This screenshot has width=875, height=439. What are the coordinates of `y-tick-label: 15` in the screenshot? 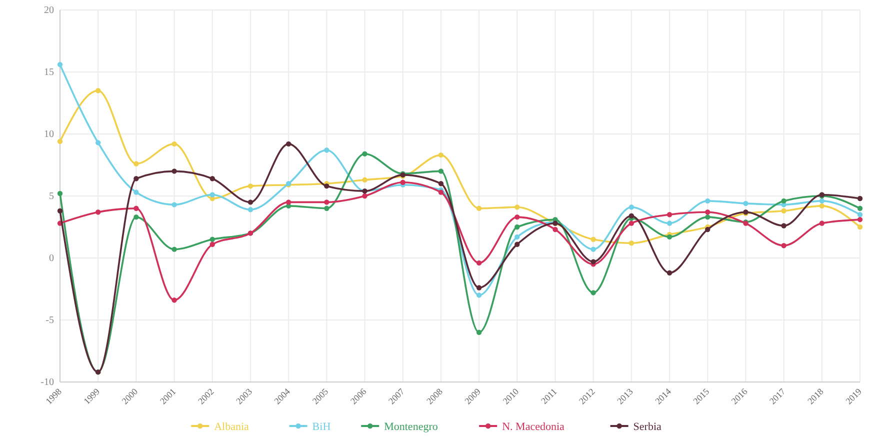 It's located at (49, 72).